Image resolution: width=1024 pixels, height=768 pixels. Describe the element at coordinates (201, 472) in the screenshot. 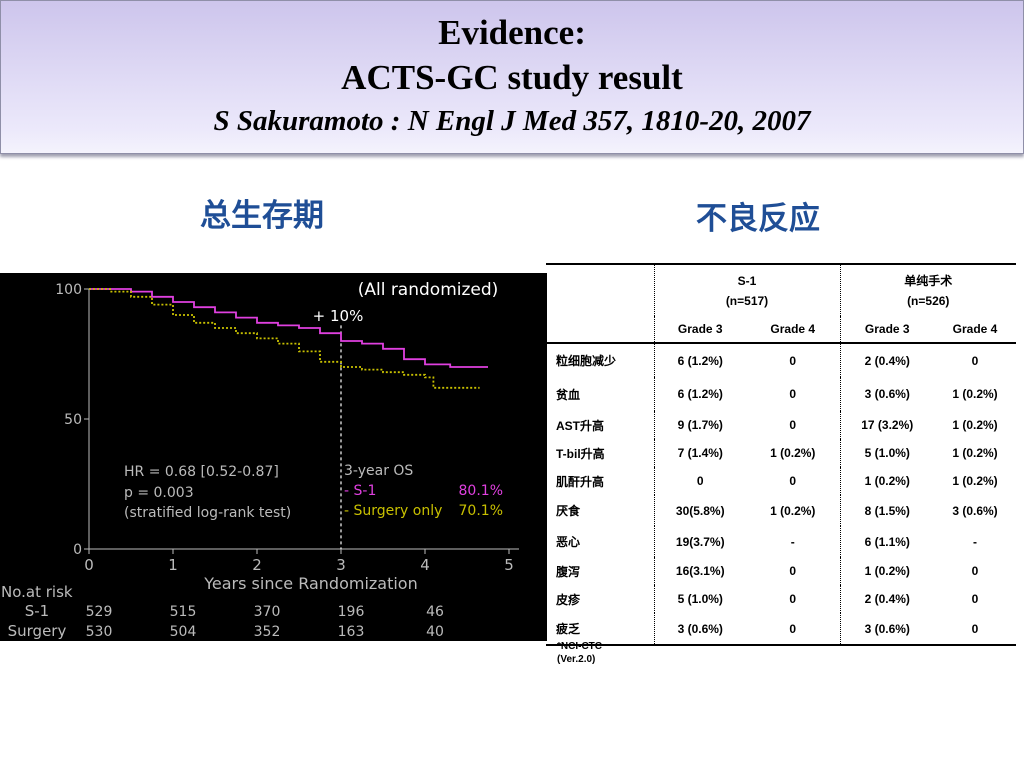

I see `hr-text: HR = 0.68 [0.52-0.87]` at that location.